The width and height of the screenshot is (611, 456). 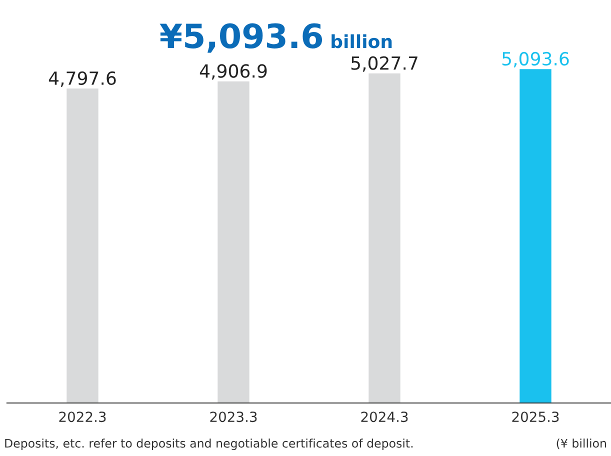 What do you see at coordinates (82, 417) in the screenshot?
I see `x-tick-label: 2022.3` at bounding box center [82, 417].